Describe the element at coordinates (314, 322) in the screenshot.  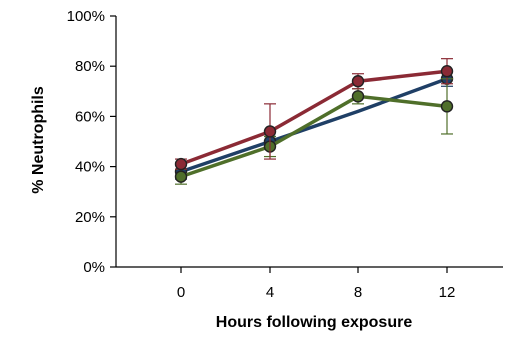
I see `x-axis-title: Hours following exposure` at that location.